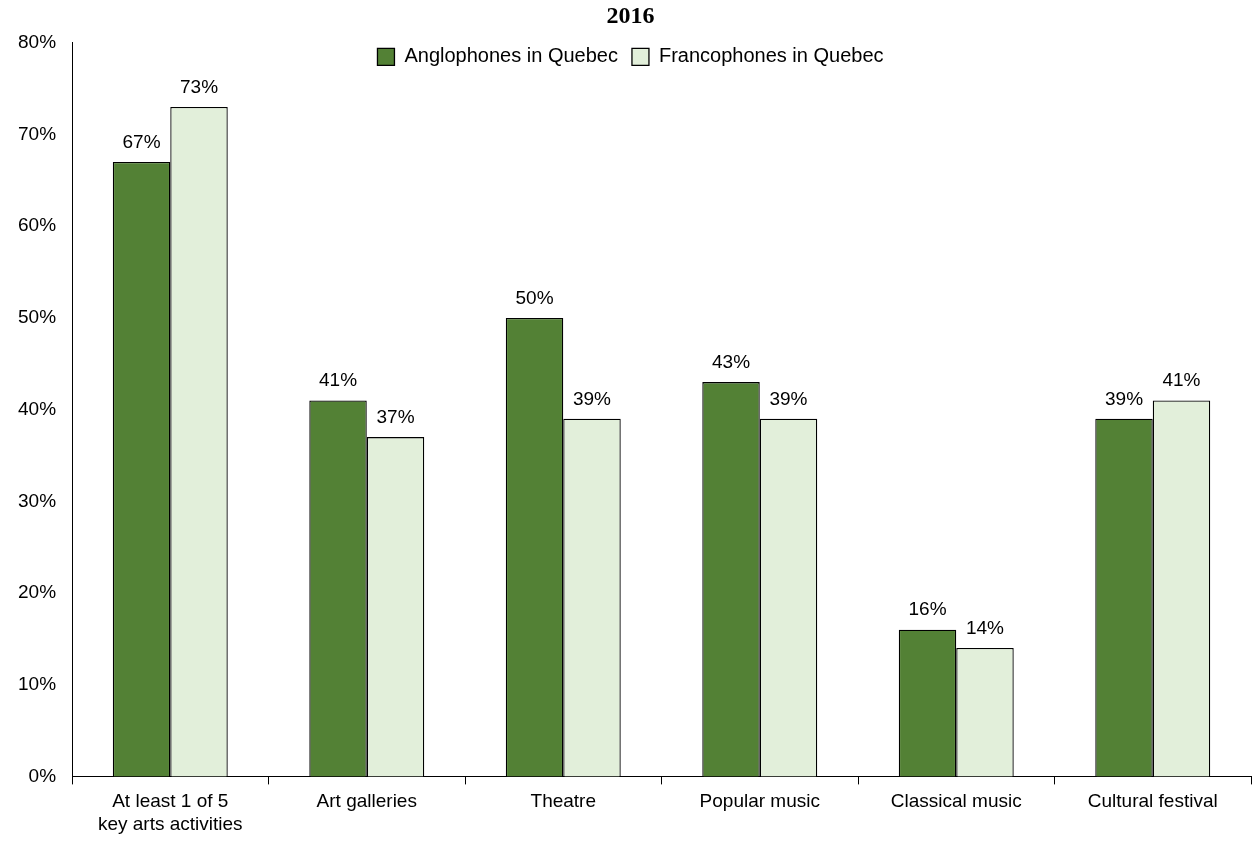 The height and width of the screenshot is (844, 1253). What do you see at coordinates (771, 55) in the screenshot?
I see `legend-label: Francophones in Quebec` at bounding box center [771, 55].